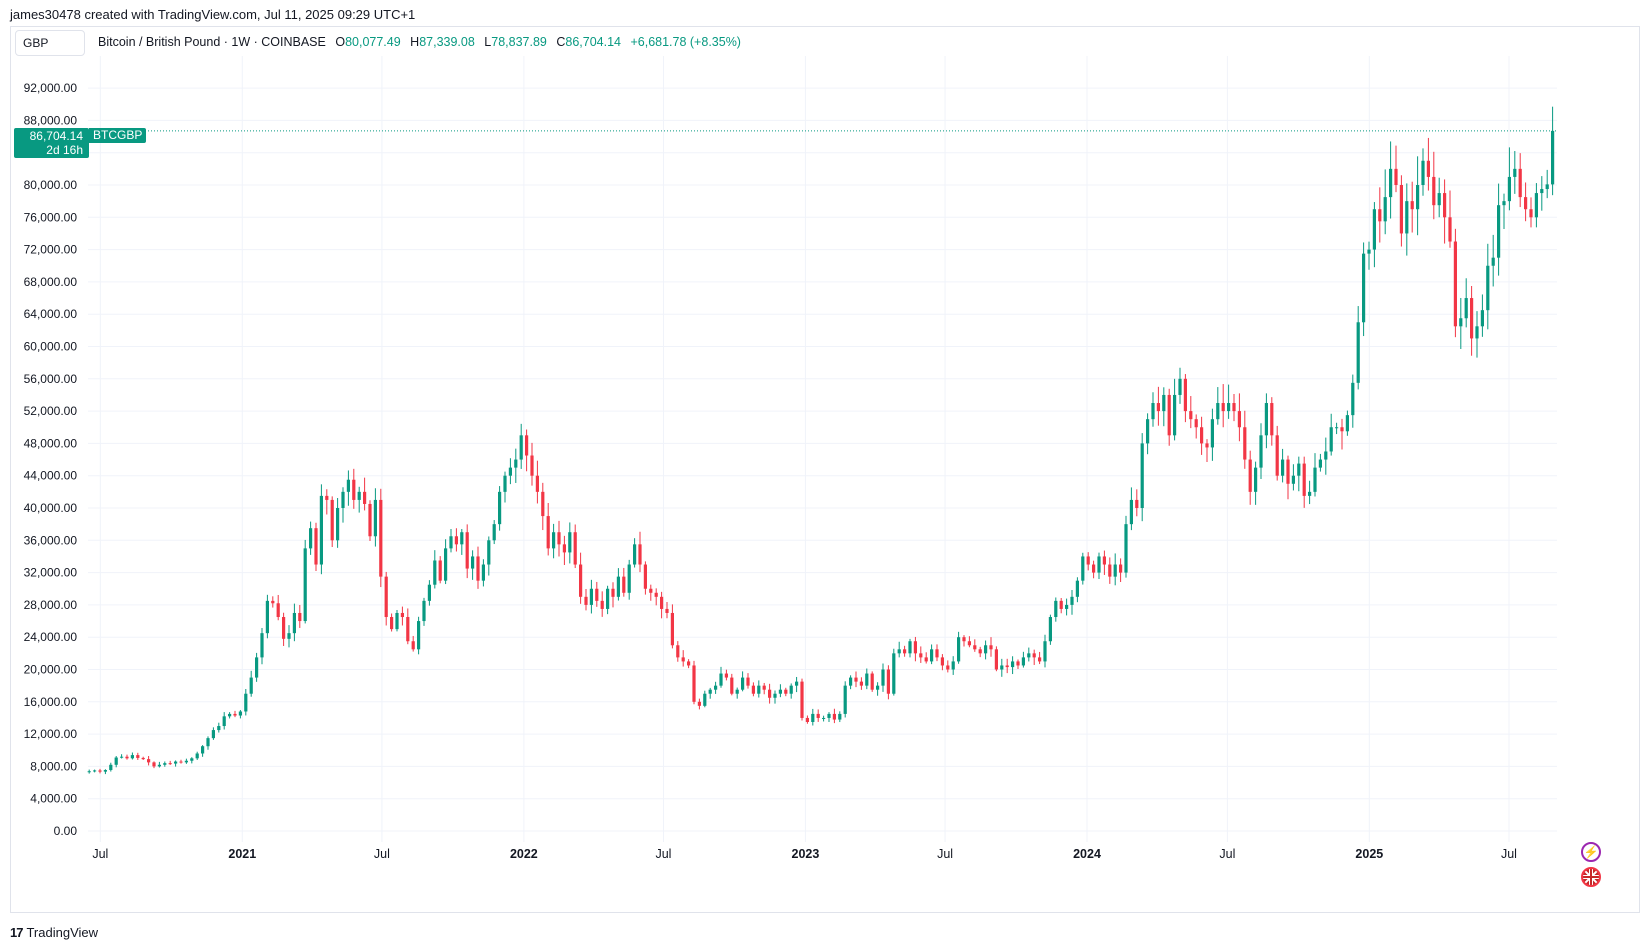 This screenshot has height=947, width=1651. I want to click on tradingview-mark-icon: 17, so click(17, 932).